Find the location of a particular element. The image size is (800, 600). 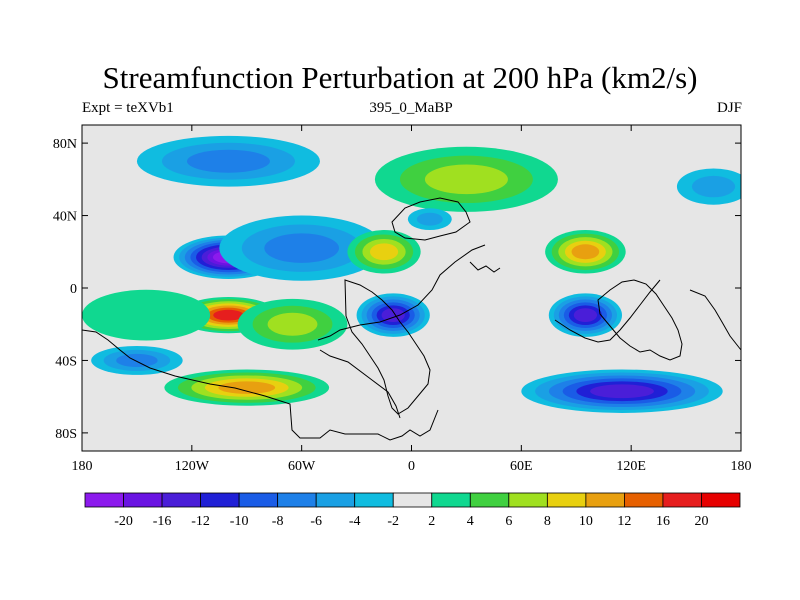

colorbar-label-9: 4 is located at coordinates (470, 521).